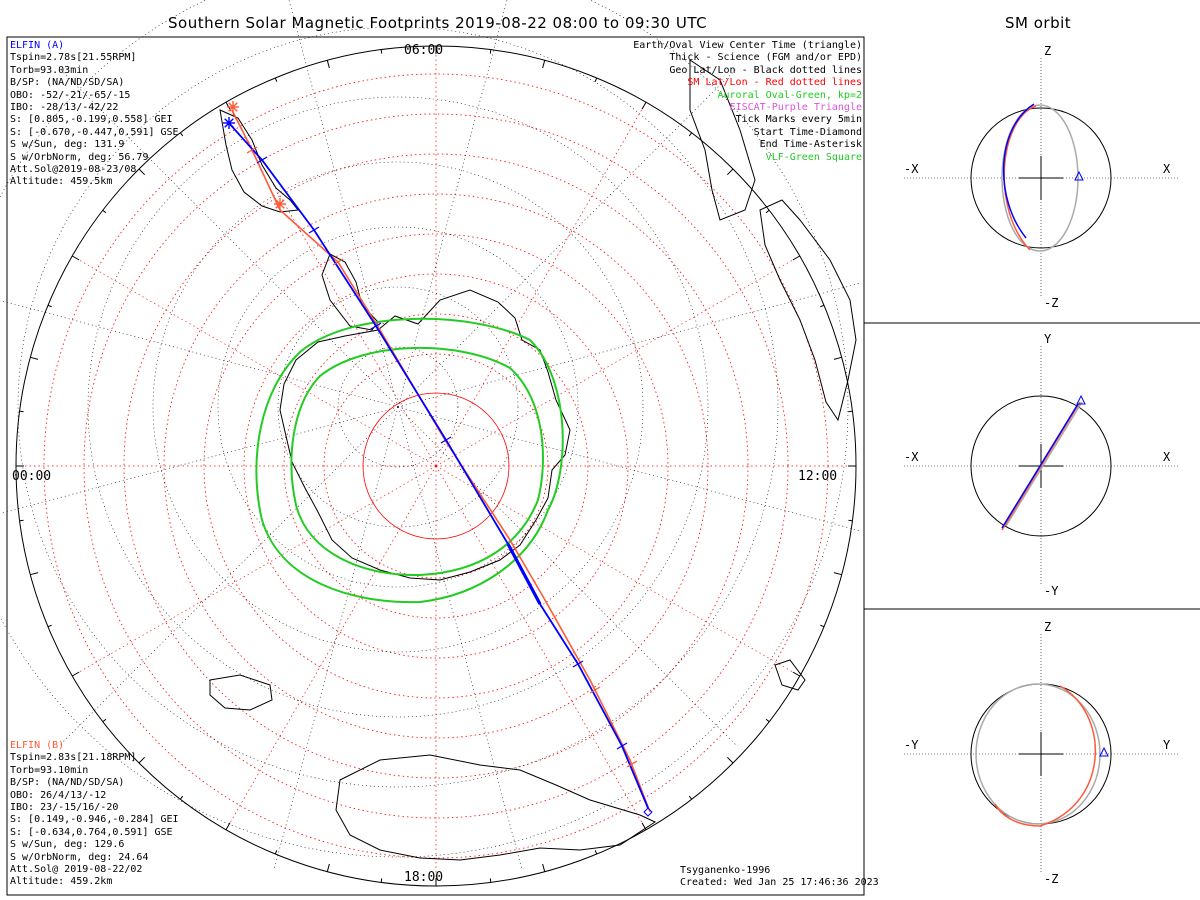  What do you see at coordinates (241, 692) in the screenshot?
I see `new-zealand-coastline` at bounding box center [241, 692].